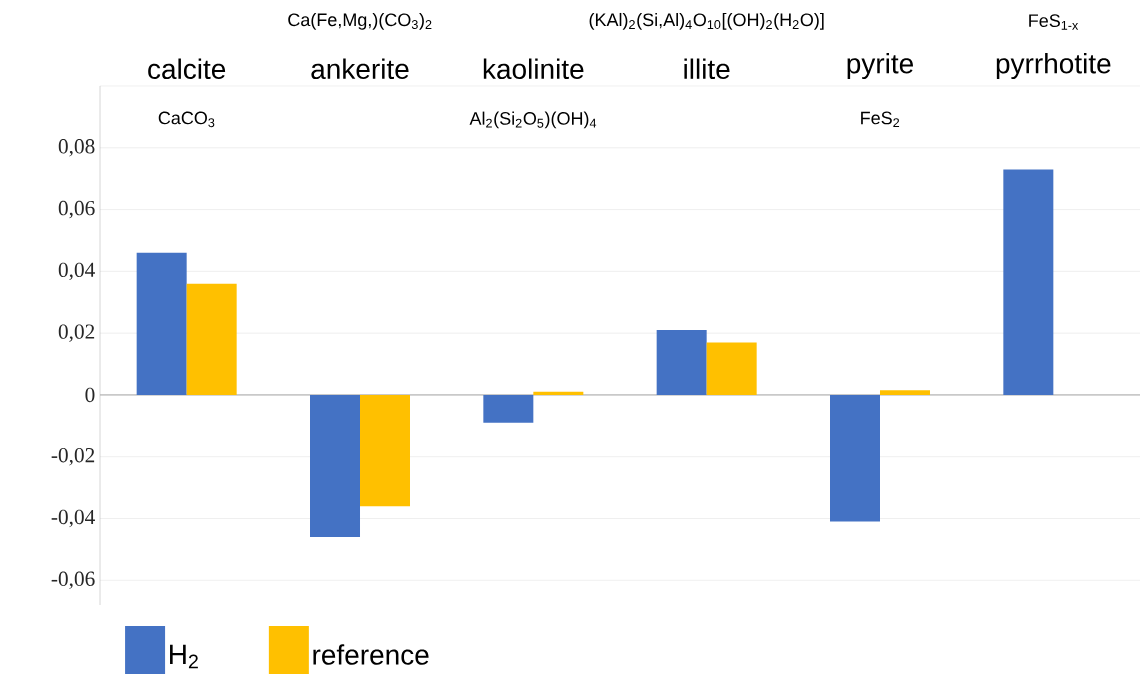  I want to click on annotation: FeS$_{2}$, so click(880, 119).